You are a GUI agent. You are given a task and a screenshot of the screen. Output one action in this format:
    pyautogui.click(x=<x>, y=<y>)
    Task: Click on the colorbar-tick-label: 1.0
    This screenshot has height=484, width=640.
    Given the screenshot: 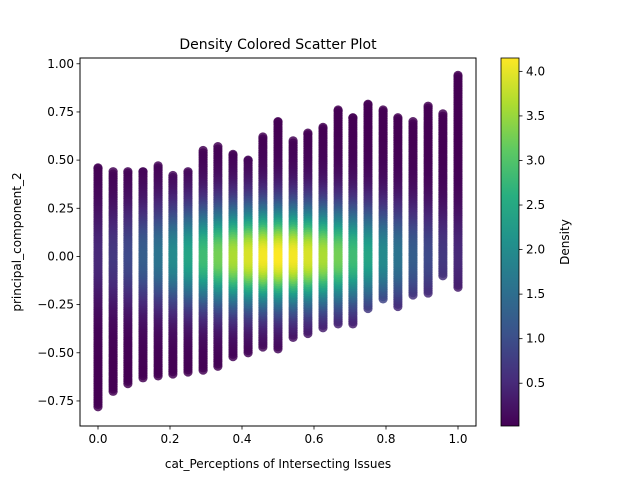 What is the action you would take?
    pyautogui.click(x=535, y=339)
    